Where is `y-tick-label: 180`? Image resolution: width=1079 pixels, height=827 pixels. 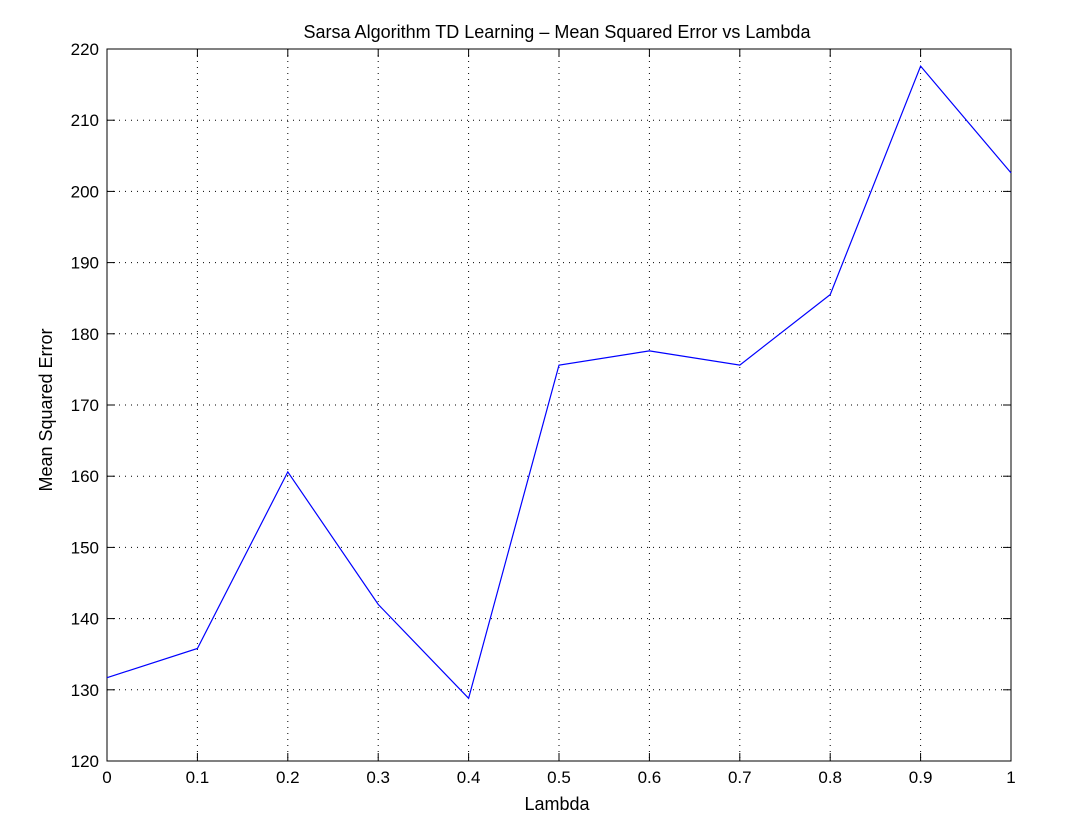 y-tick-label: 180 is located at coordinates (85, 334).